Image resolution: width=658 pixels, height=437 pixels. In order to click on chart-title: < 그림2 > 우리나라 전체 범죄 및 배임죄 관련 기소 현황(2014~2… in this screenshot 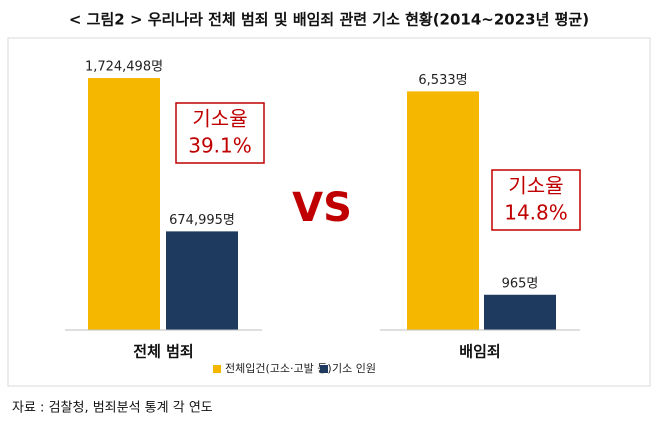, I will do `click(329, 20)`.